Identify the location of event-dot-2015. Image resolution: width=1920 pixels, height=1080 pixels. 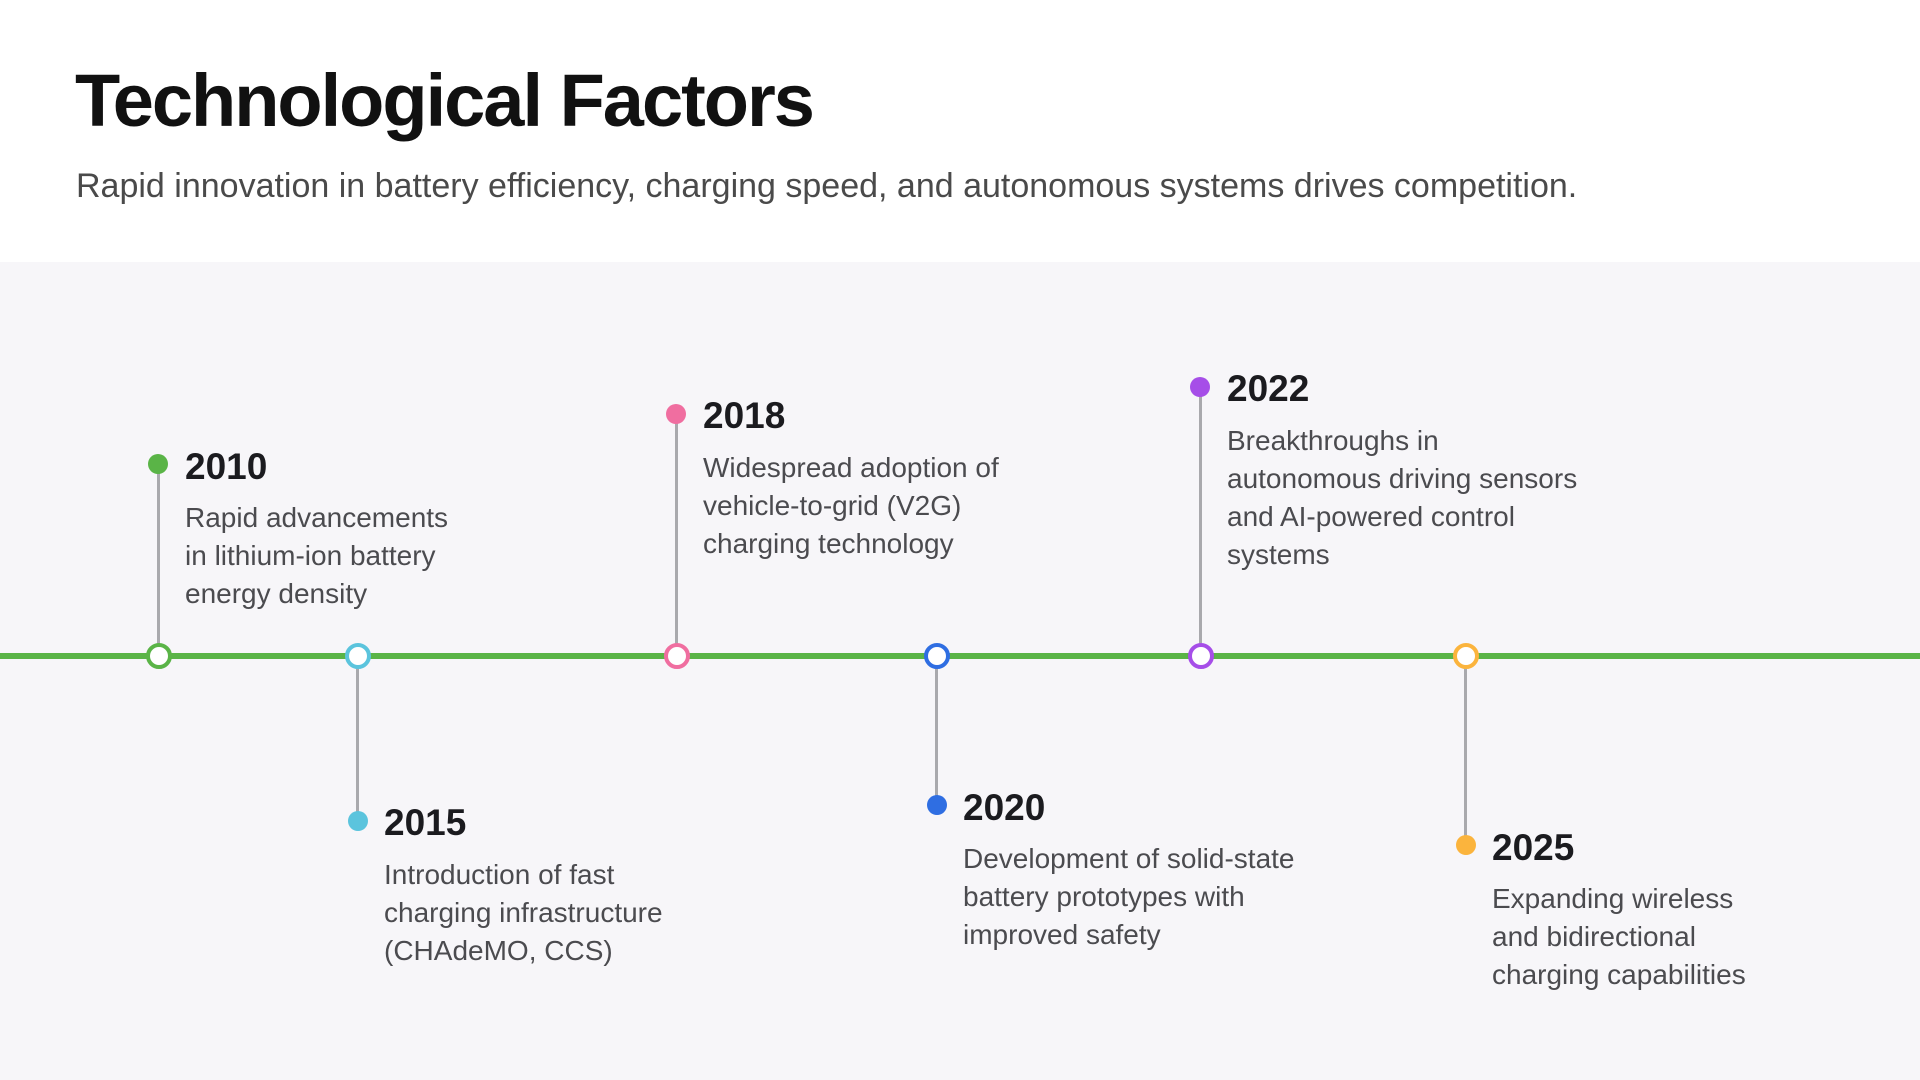
(358, 821).